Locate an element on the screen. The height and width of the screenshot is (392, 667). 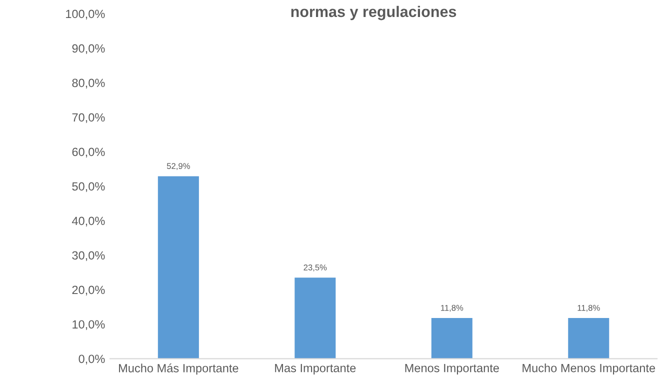
data-label: 52,9% is located at coordinates (178, 166).